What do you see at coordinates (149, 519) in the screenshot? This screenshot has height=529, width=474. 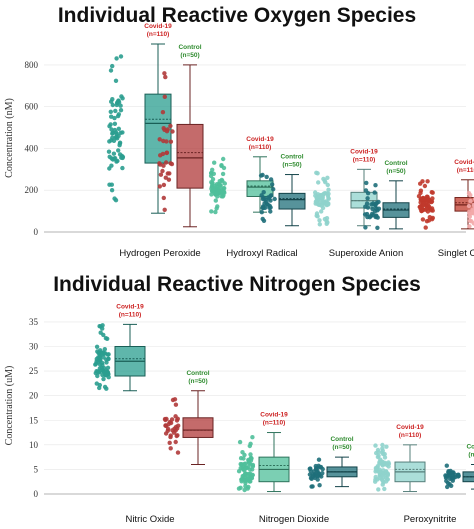 I see `category-label: Nitric Oxide` at bounding box center [149, 519].